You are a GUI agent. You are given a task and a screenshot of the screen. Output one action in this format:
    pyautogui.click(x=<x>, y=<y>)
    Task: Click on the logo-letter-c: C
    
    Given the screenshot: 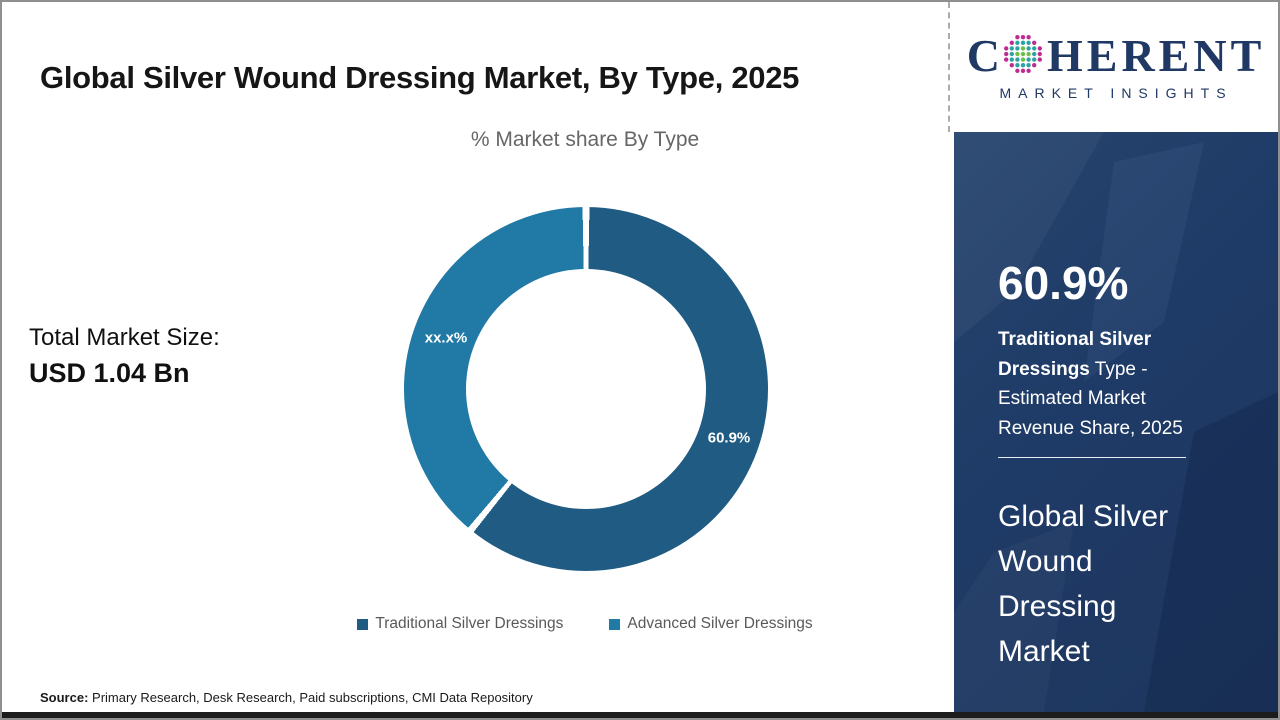 What is the action you would take?
    pyautogui.click(x=983, y=55)
    